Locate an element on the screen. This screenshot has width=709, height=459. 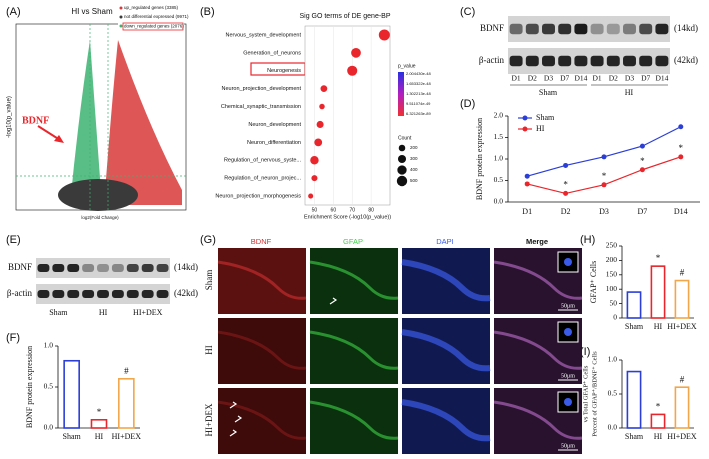
legend-box is located at coordinates (151, 18).